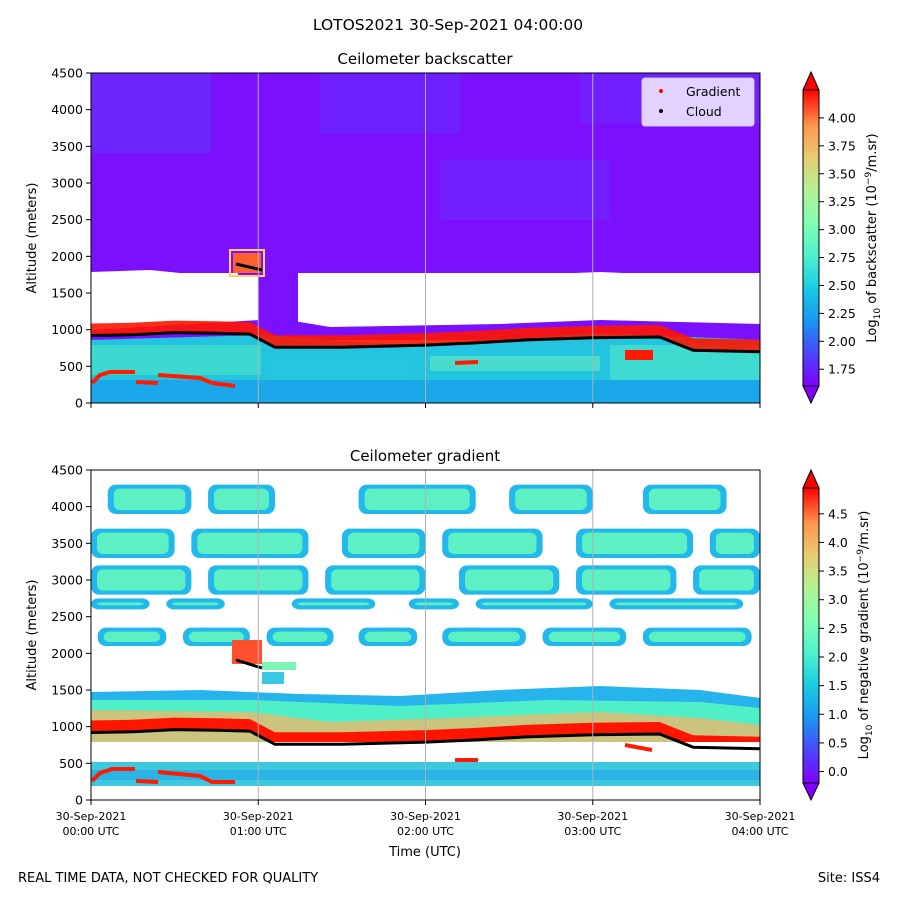 The image size is (900, 900). Describe the element at coordinates (67, 329) in the screenshot. I see `y-tick-label: 1000` at that location.